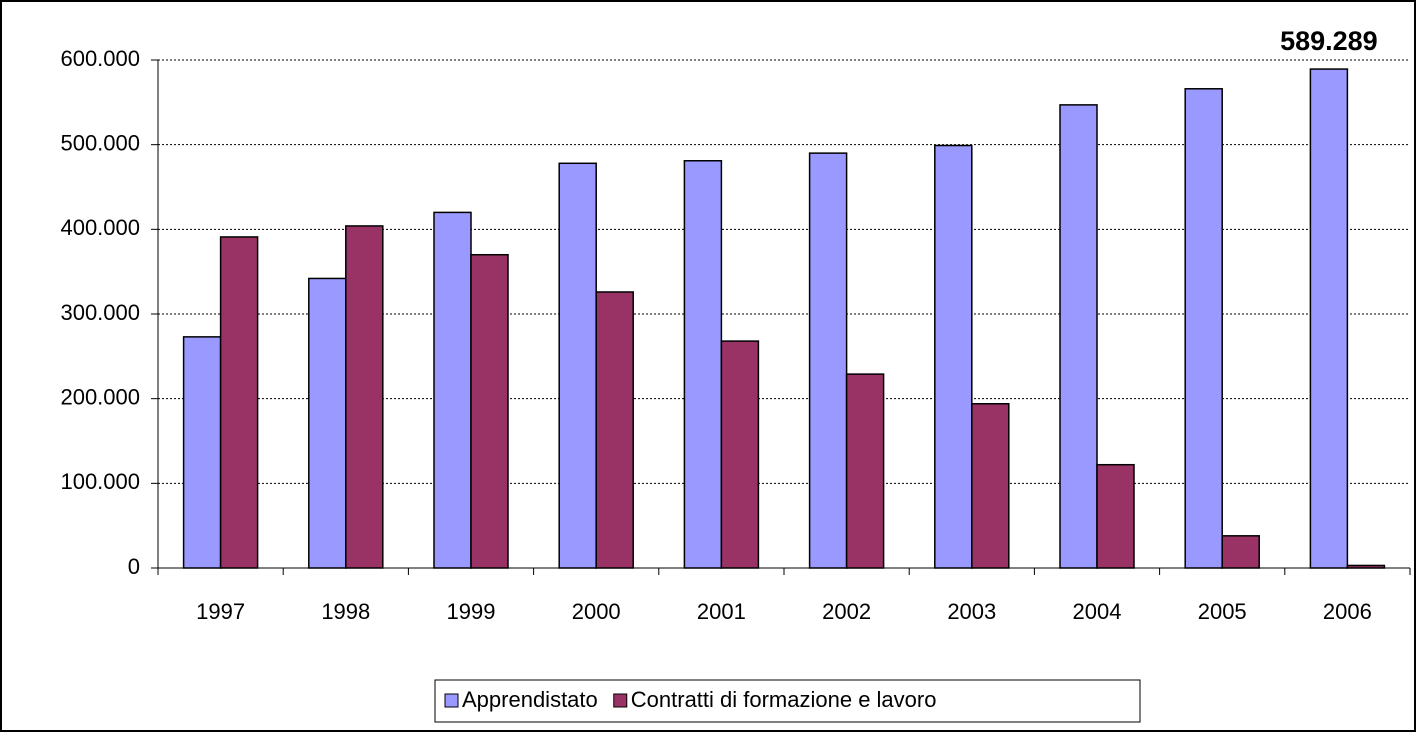 This screenshot has width=1417, height=732. Describe the element at coordinates (100, 142) in the screenshot. I see `y-tick-label: 500.000` at that location.